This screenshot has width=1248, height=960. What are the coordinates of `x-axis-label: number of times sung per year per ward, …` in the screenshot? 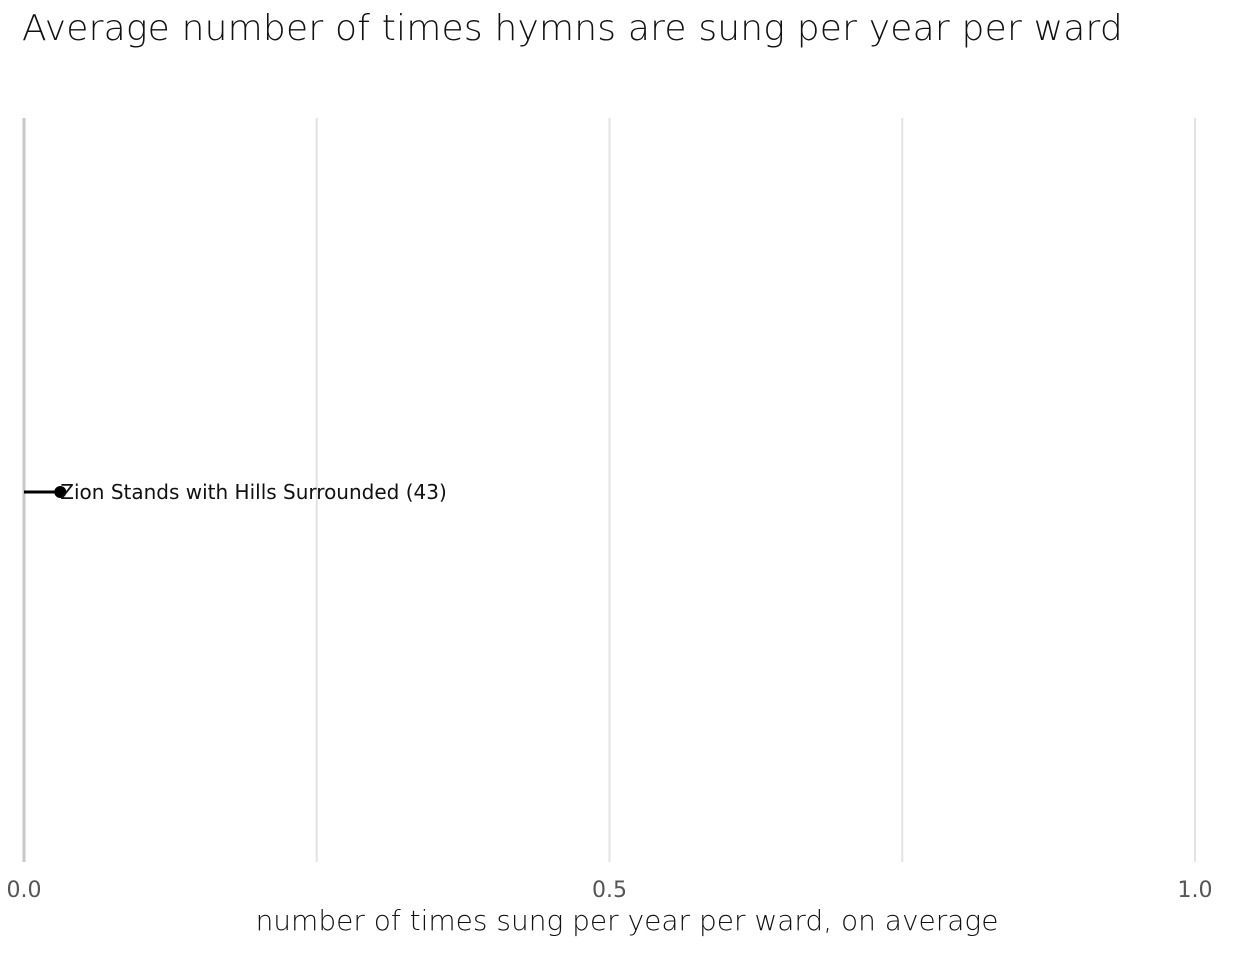 It's located at (627, 920).